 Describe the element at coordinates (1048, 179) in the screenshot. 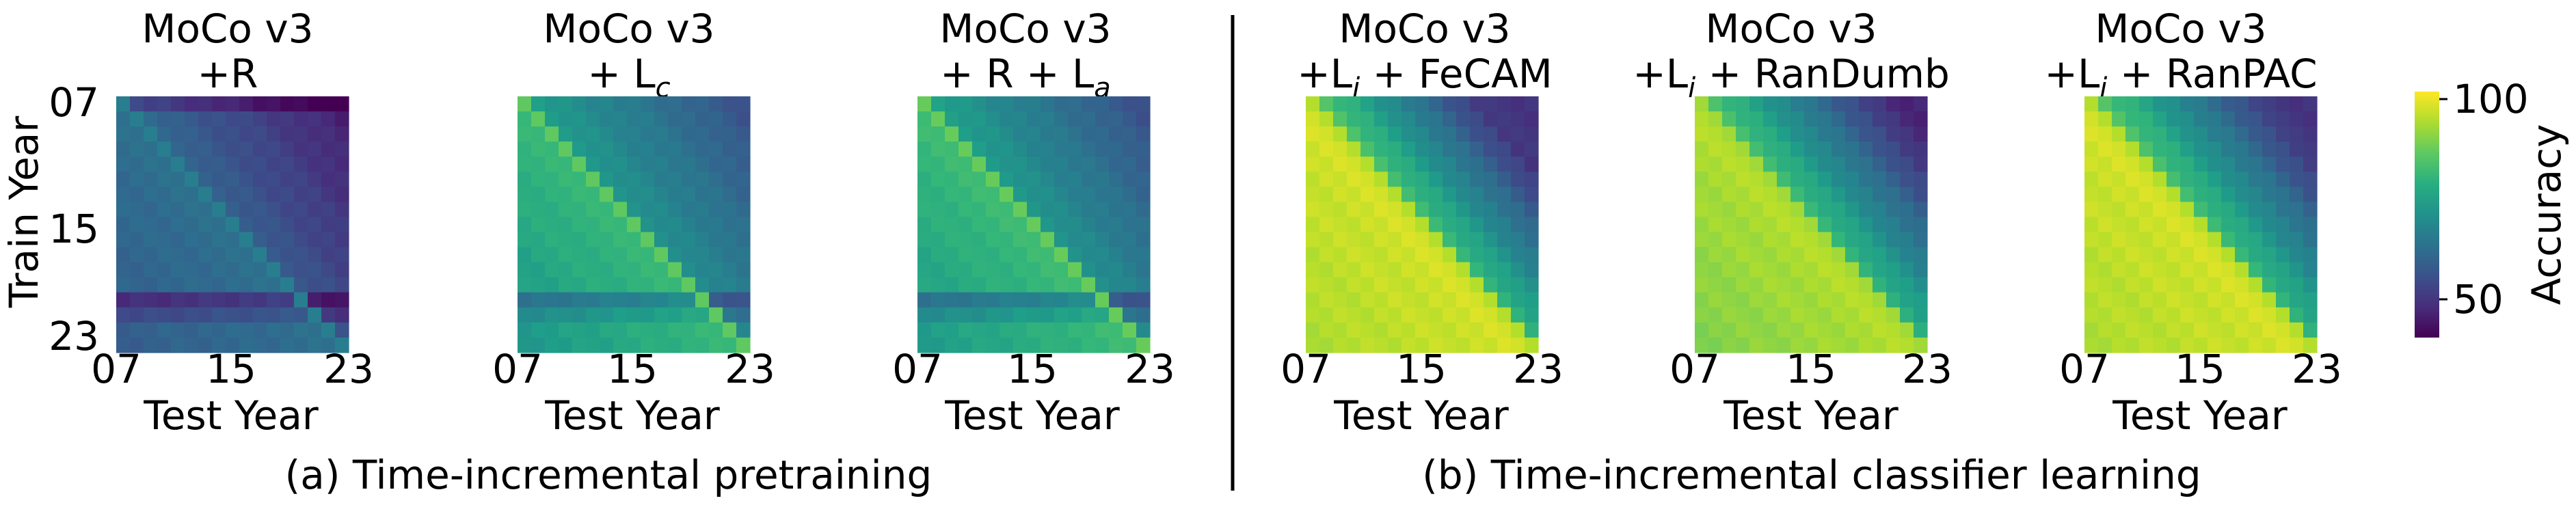

I see `heatmap-cell-3-r5-c9` at that location.